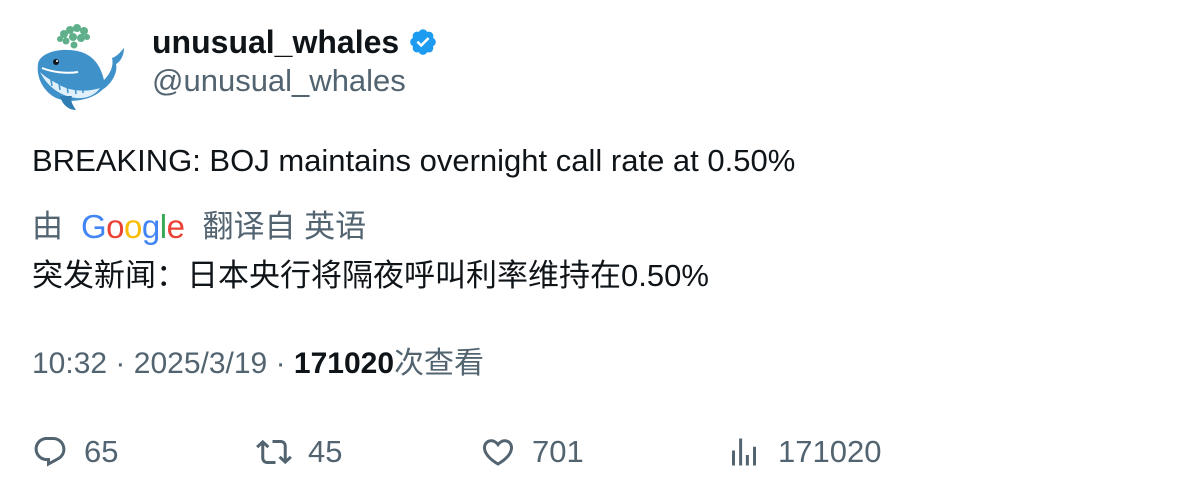 Image resolution: width=1196 pixels, height=498 pixels. What do you see at coordinates (344, 363) in the screenshot?
I see `views-count: 171020` at bounding box center [344, 363].